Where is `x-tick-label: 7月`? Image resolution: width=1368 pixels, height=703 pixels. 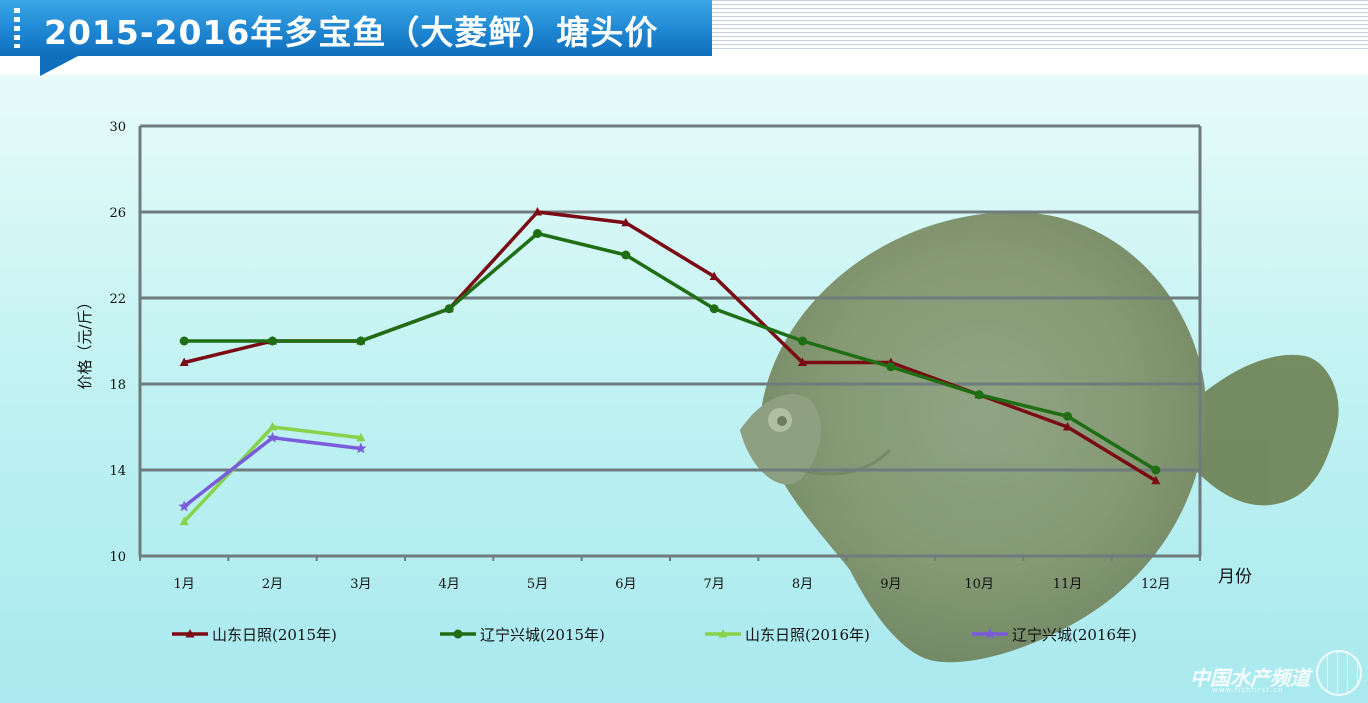 x-tick-label: 7月 is located at coordinates (714, 584).